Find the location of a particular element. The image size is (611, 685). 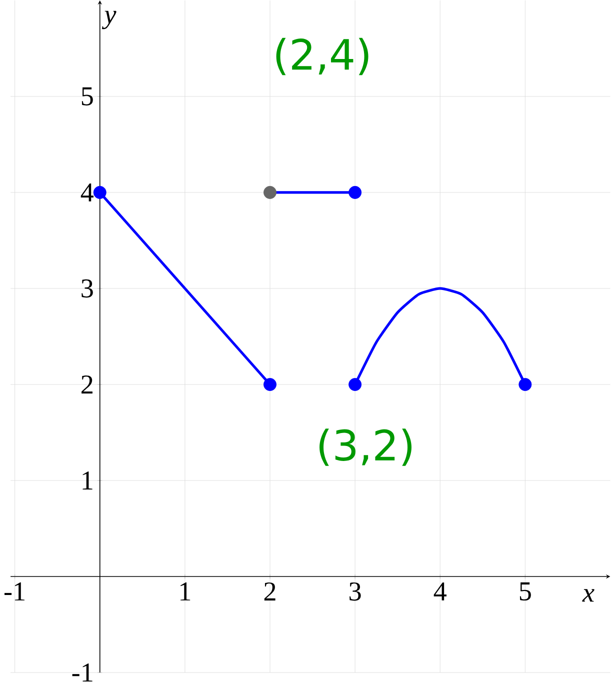

y-tick-label: -1 is located at coordinates (82, 673).